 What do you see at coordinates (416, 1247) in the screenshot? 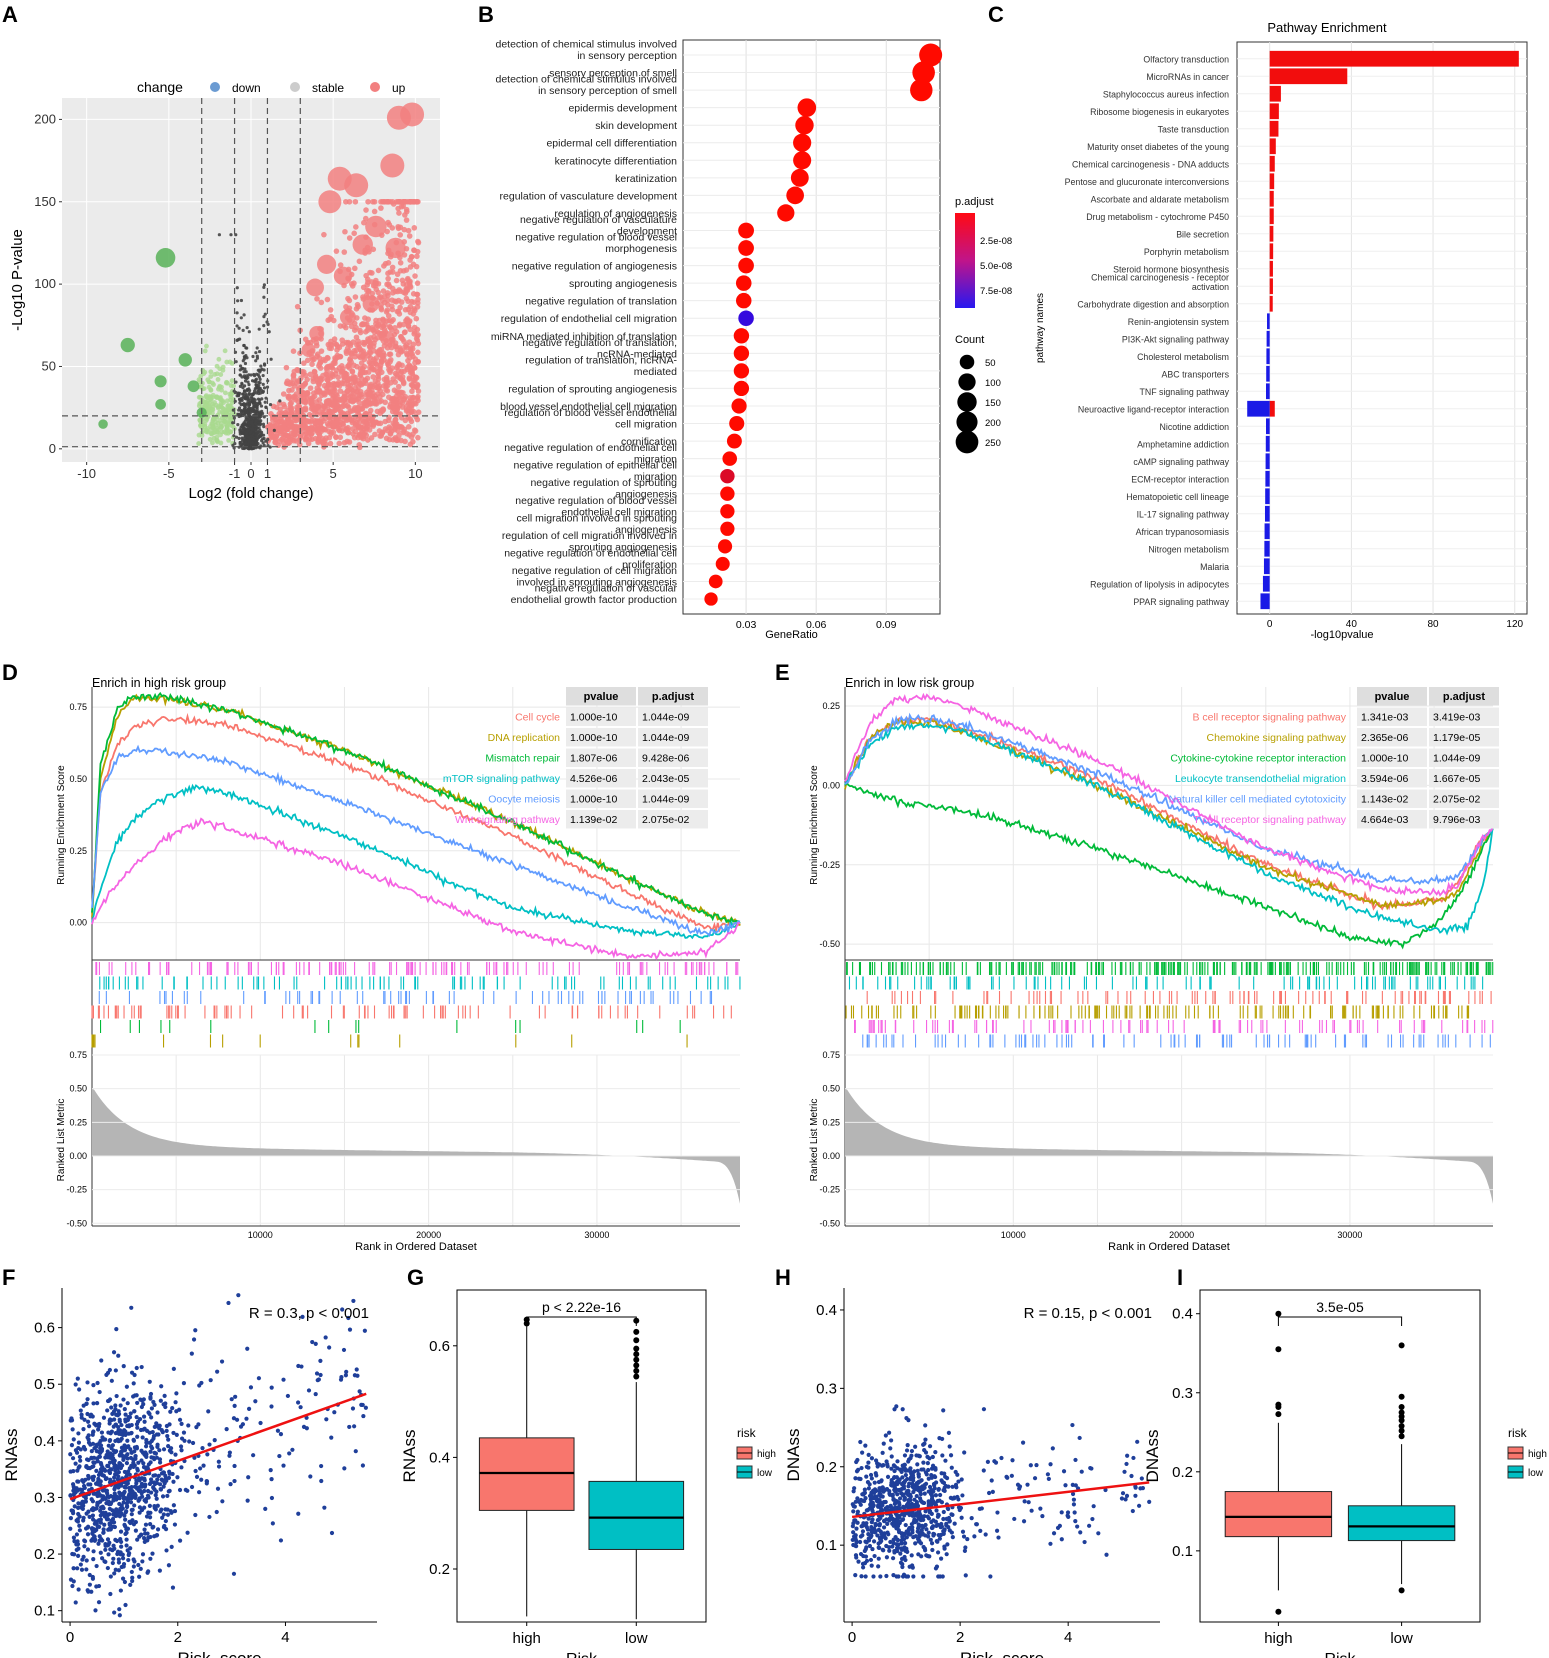
I see `x-axis-title: Rank in Ordered Dataset` at bounding box center [416, 1247].